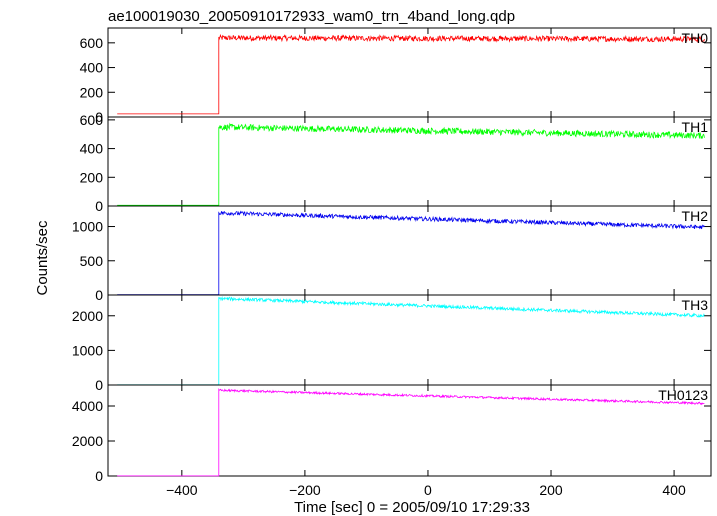  I want to click on series-line-th0, so click(411, 74).